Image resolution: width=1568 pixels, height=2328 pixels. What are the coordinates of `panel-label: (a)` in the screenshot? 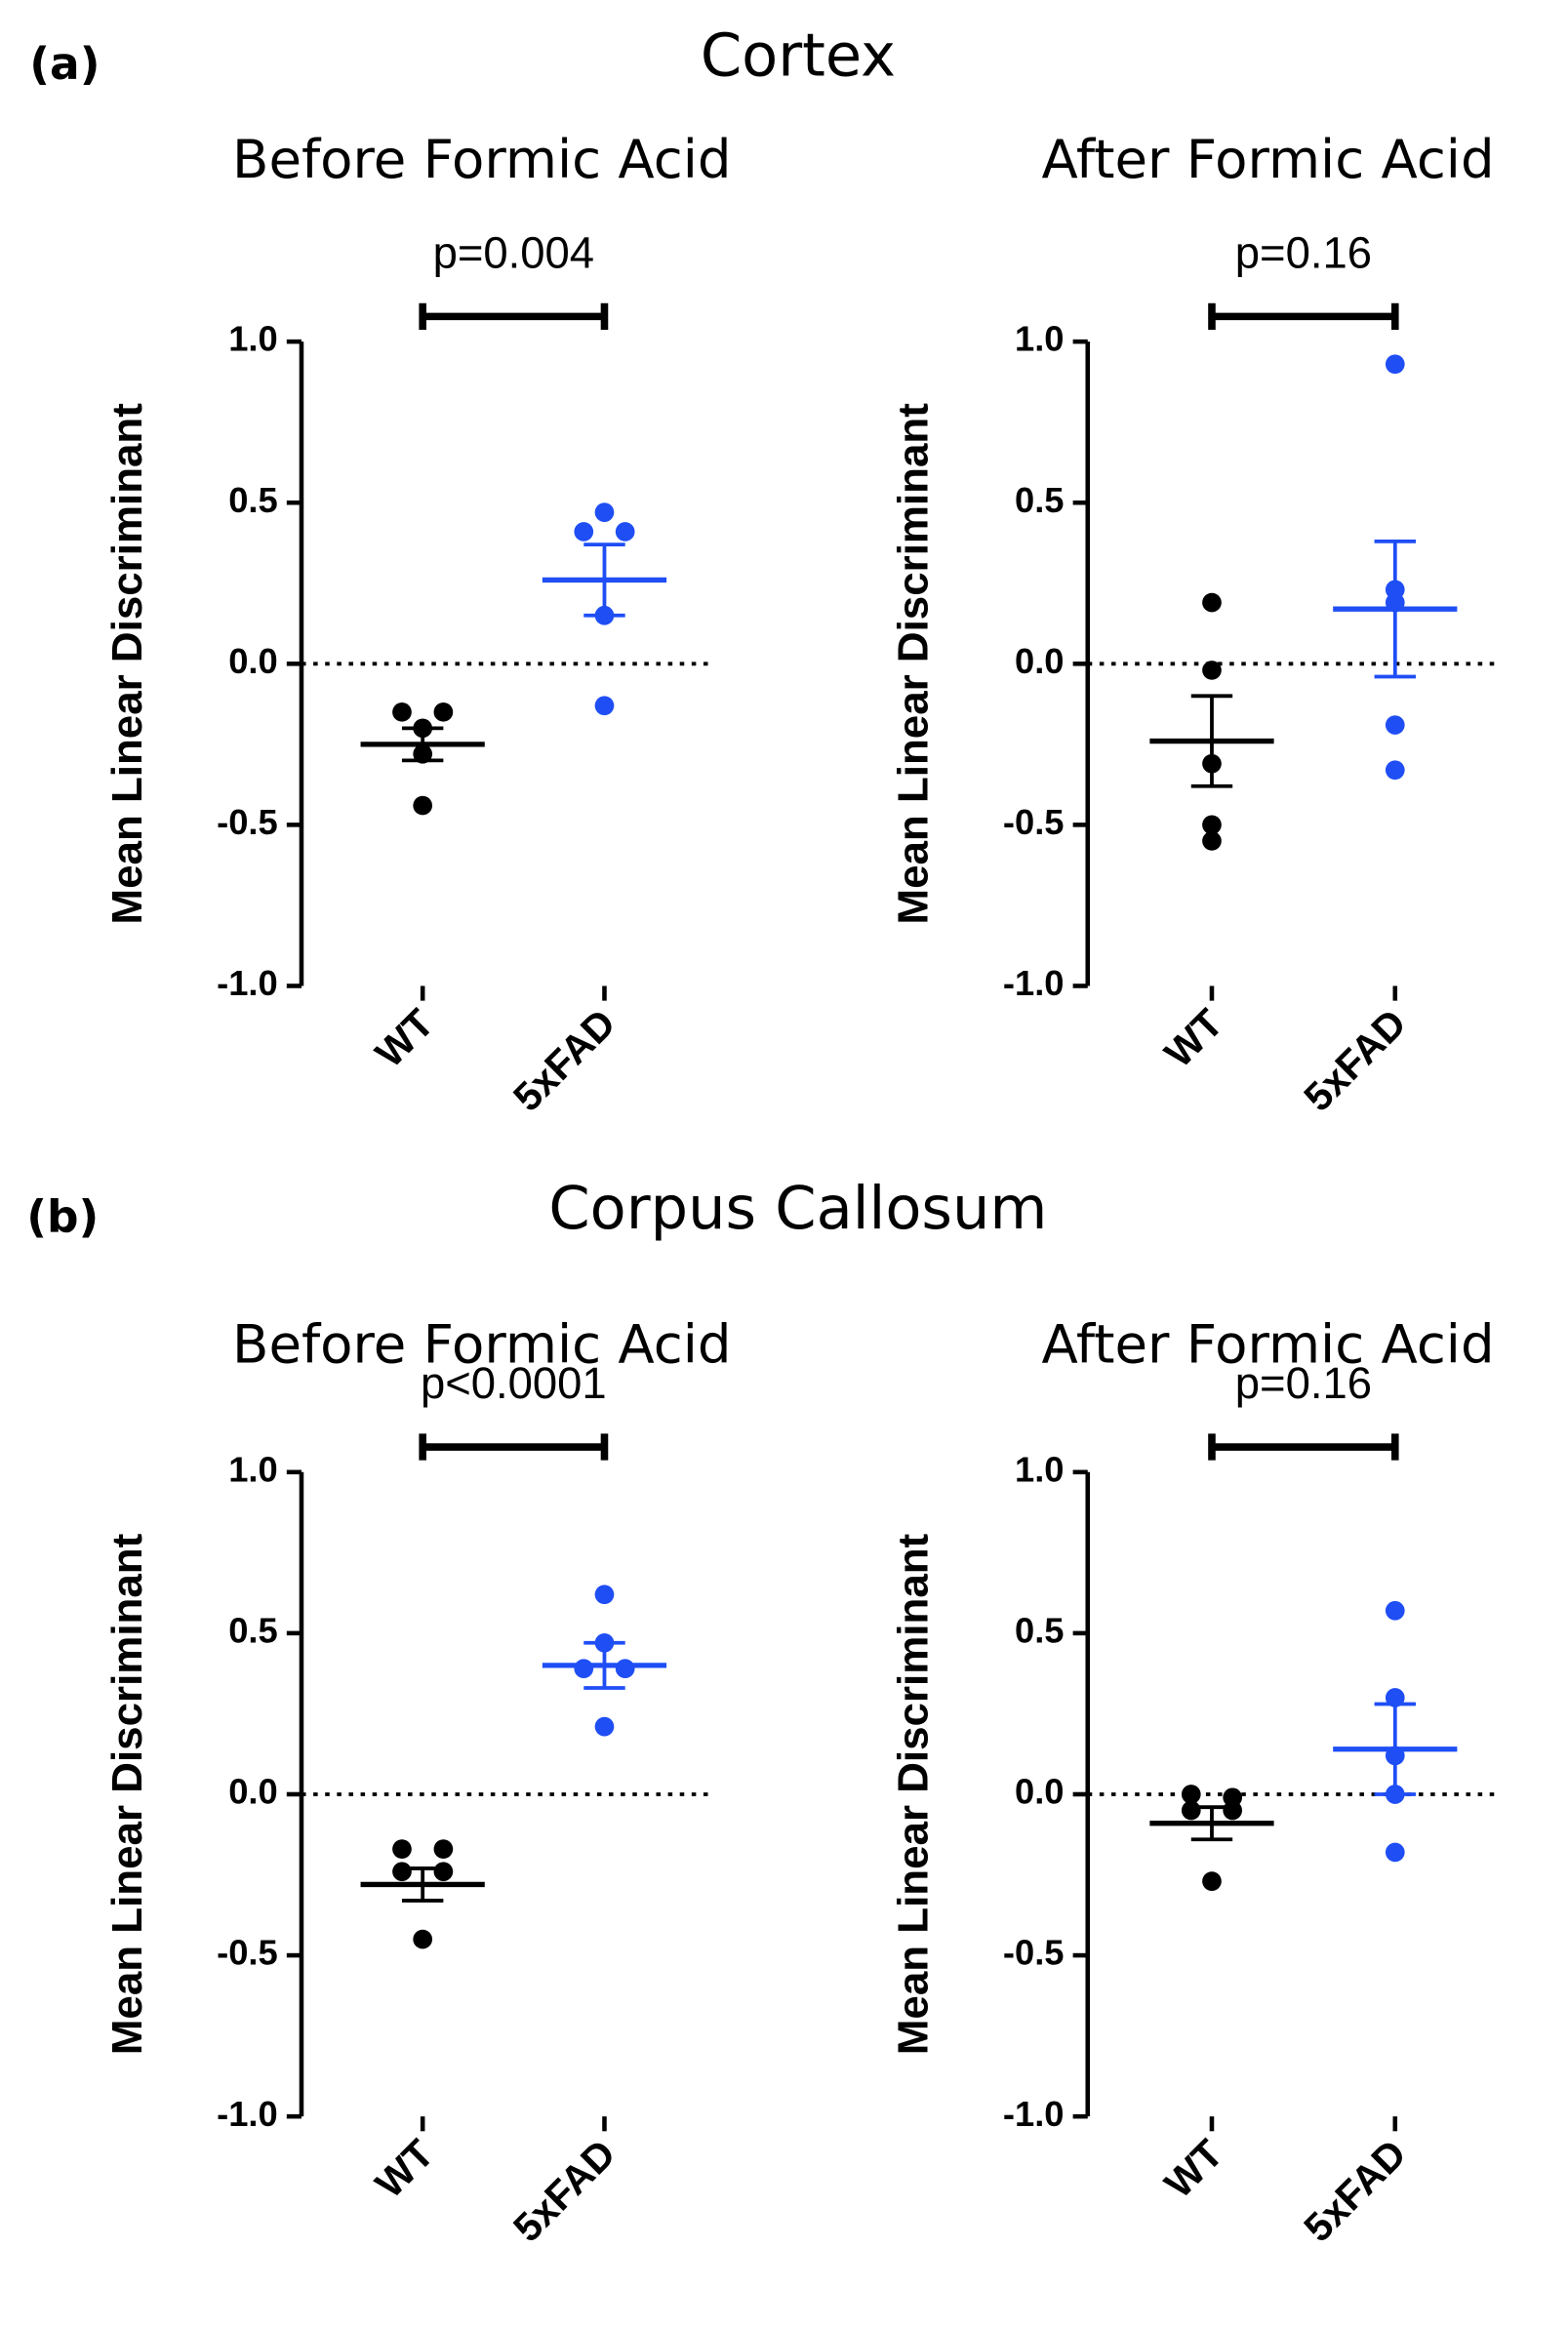 It's located at (64, 64).